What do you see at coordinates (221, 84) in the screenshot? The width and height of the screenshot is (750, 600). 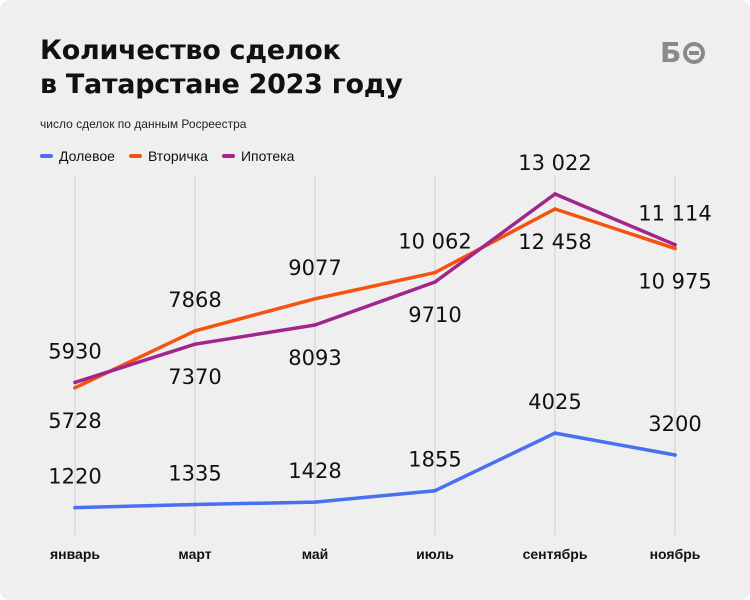 I see `title-line-2: в Татарстане 2023 году` at bounding box center [221, 84].